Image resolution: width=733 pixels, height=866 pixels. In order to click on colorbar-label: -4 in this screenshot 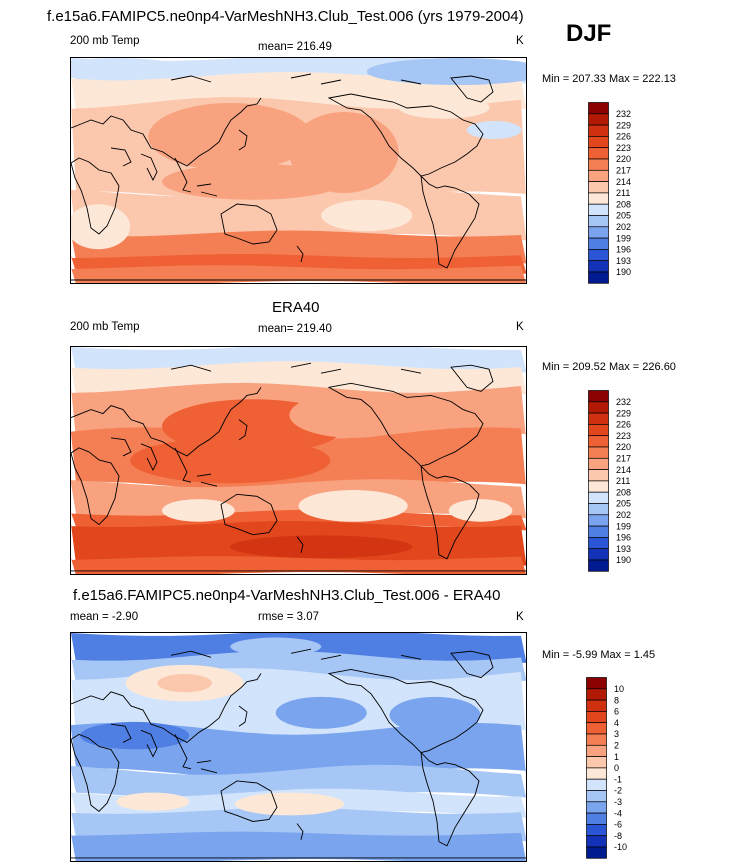, I will do `click(618, 813)`.